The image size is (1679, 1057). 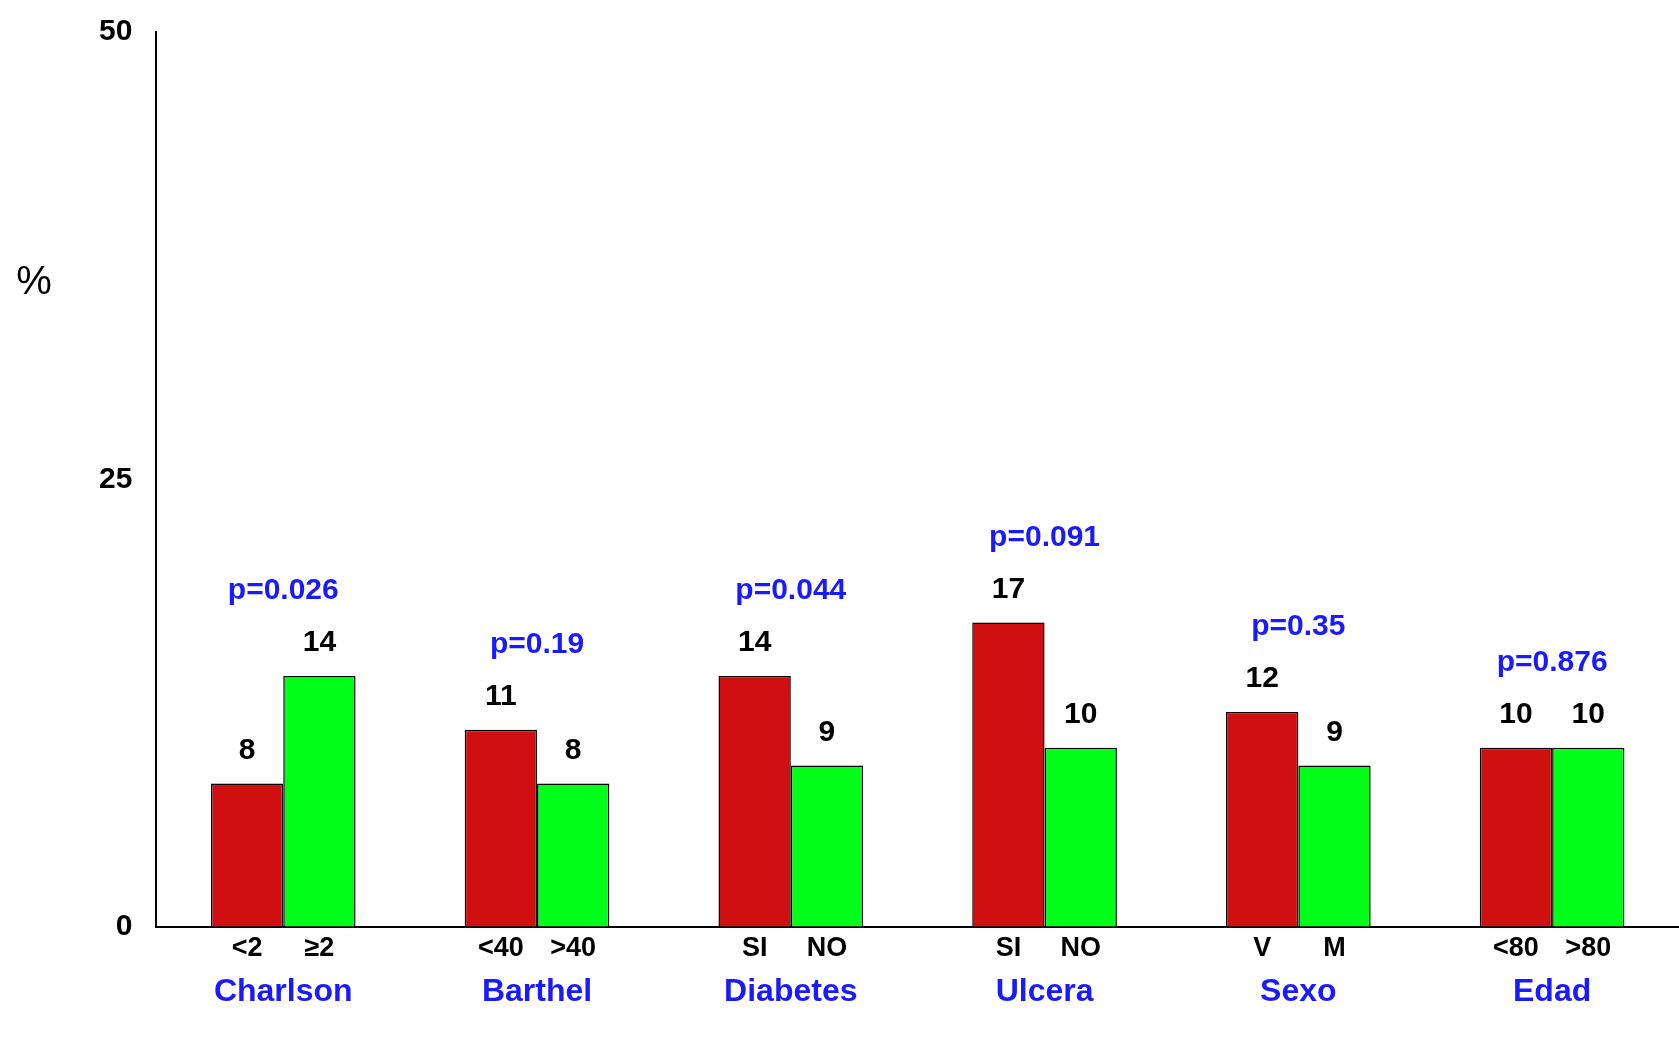 What do you see at coordinates (1552, 660) in the screenshot?
I see `annotation: p=0.876` at bounding box center [1552, 660].